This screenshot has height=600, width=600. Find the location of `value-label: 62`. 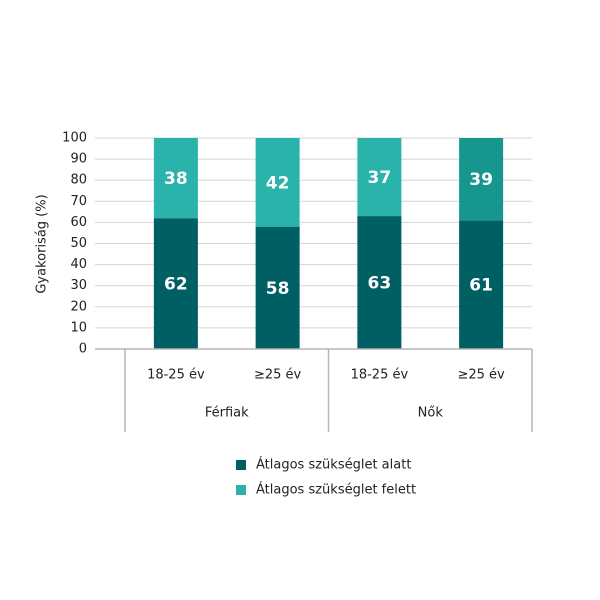

value-label: 62 is located at coordinates (176, 285).